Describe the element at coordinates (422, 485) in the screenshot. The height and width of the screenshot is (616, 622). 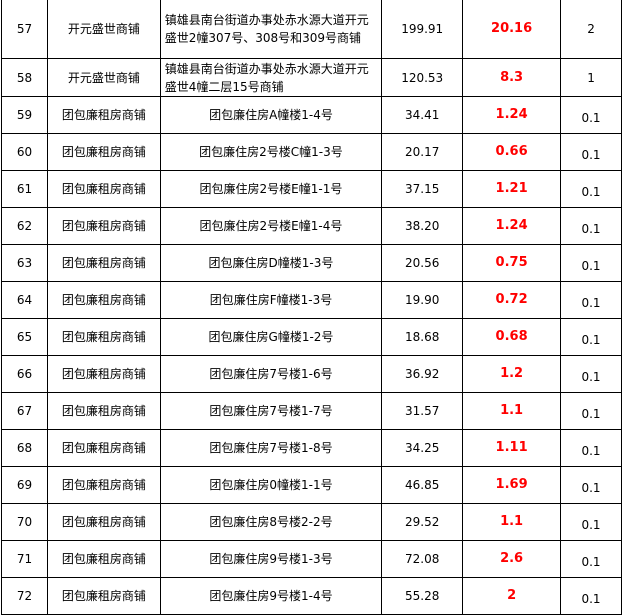
I see `area-value: 46.85` at that location.